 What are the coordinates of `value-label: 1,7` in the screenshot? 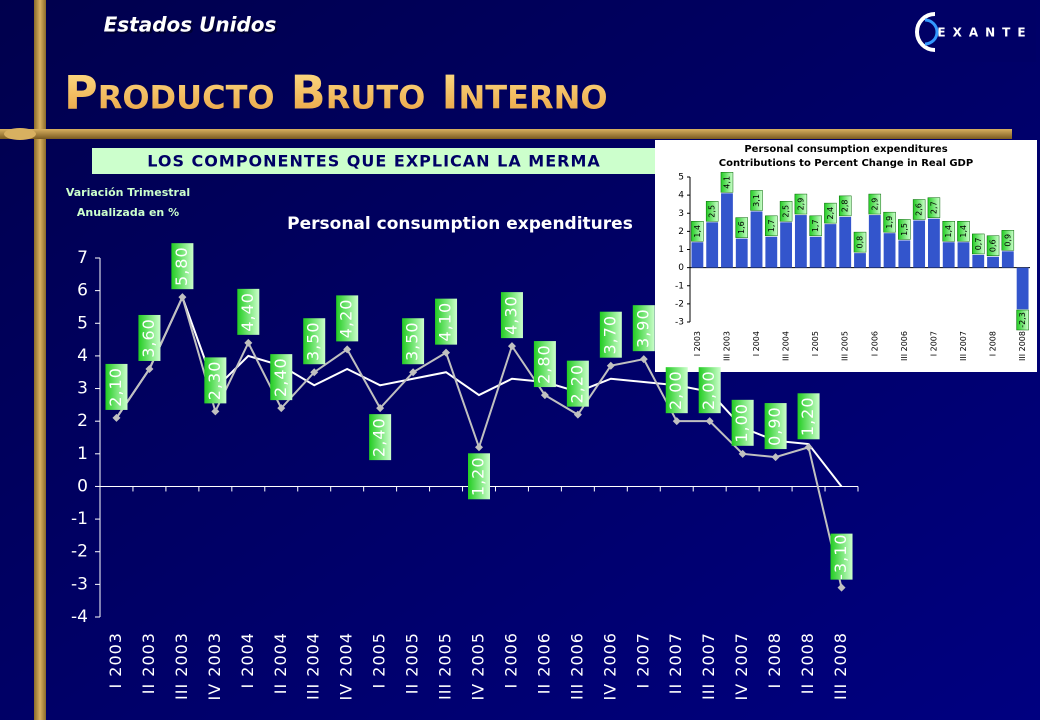 It's located at (815, 225).